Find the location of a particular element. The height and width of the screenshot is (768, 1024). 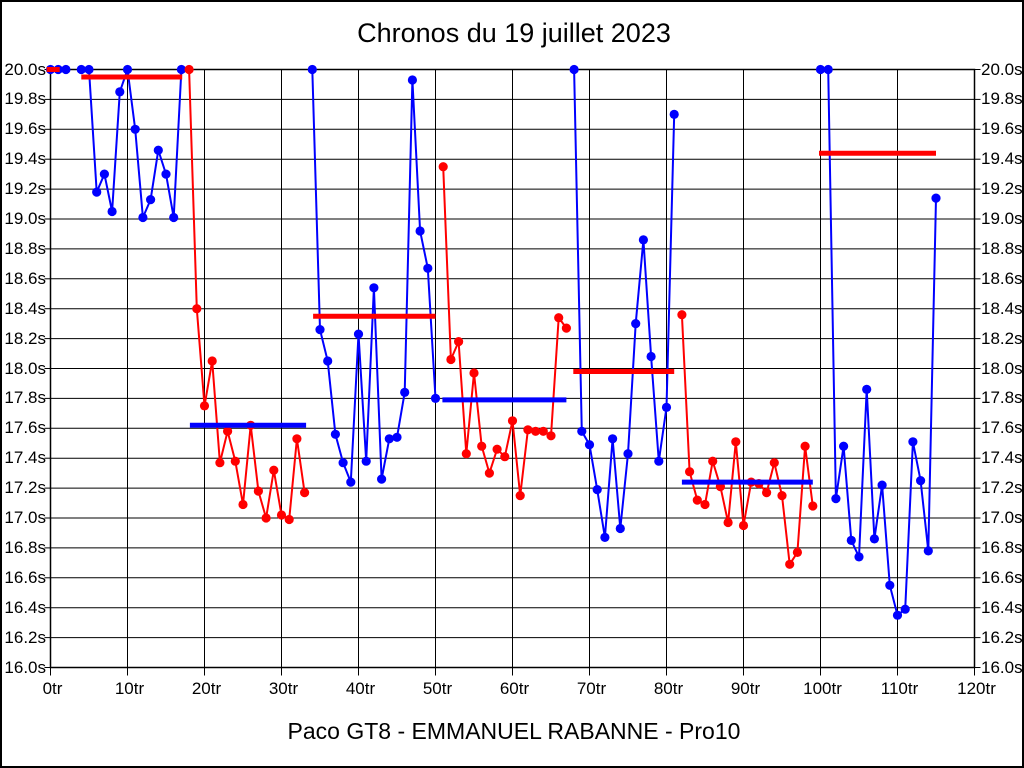

y-tick-label-right: 19.2s is located at coordinates (1002, 189).